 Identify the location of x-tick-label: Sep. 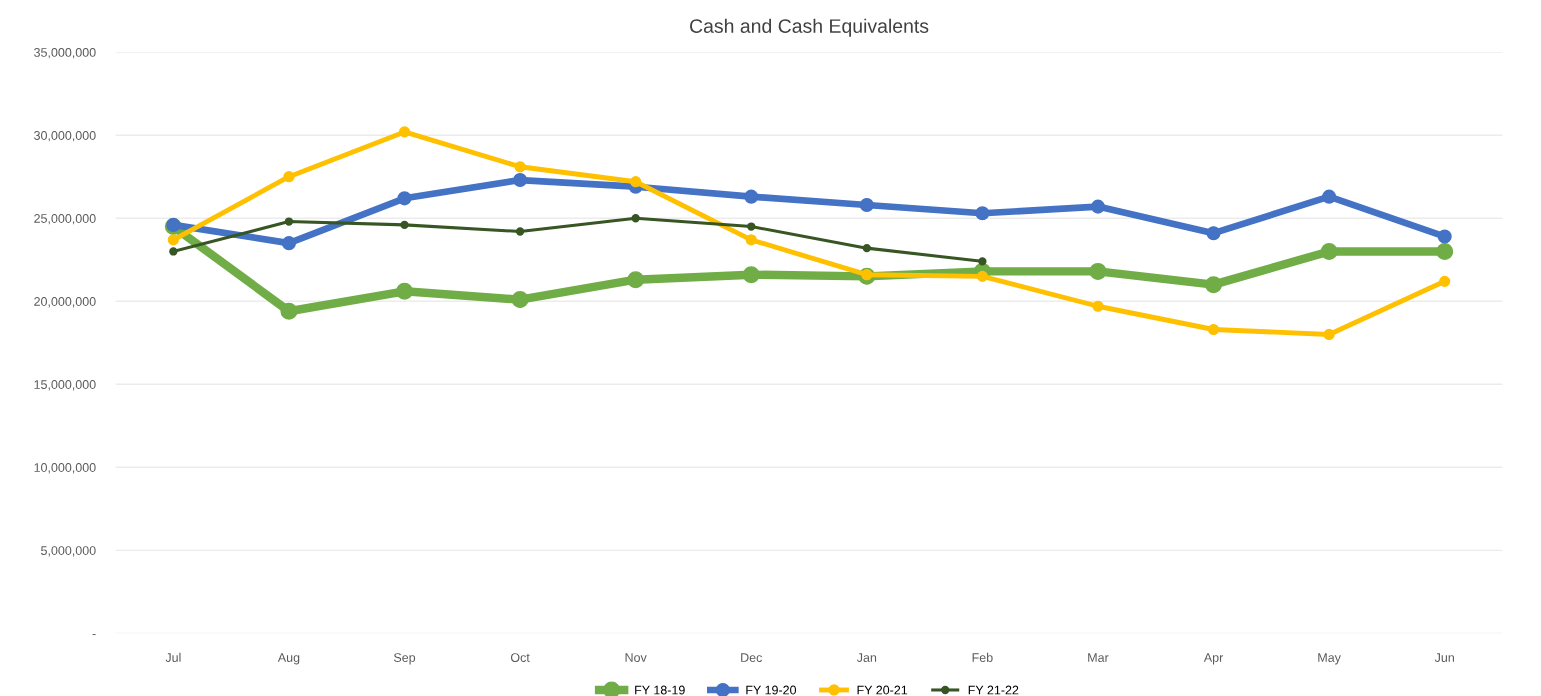
(404, 659).